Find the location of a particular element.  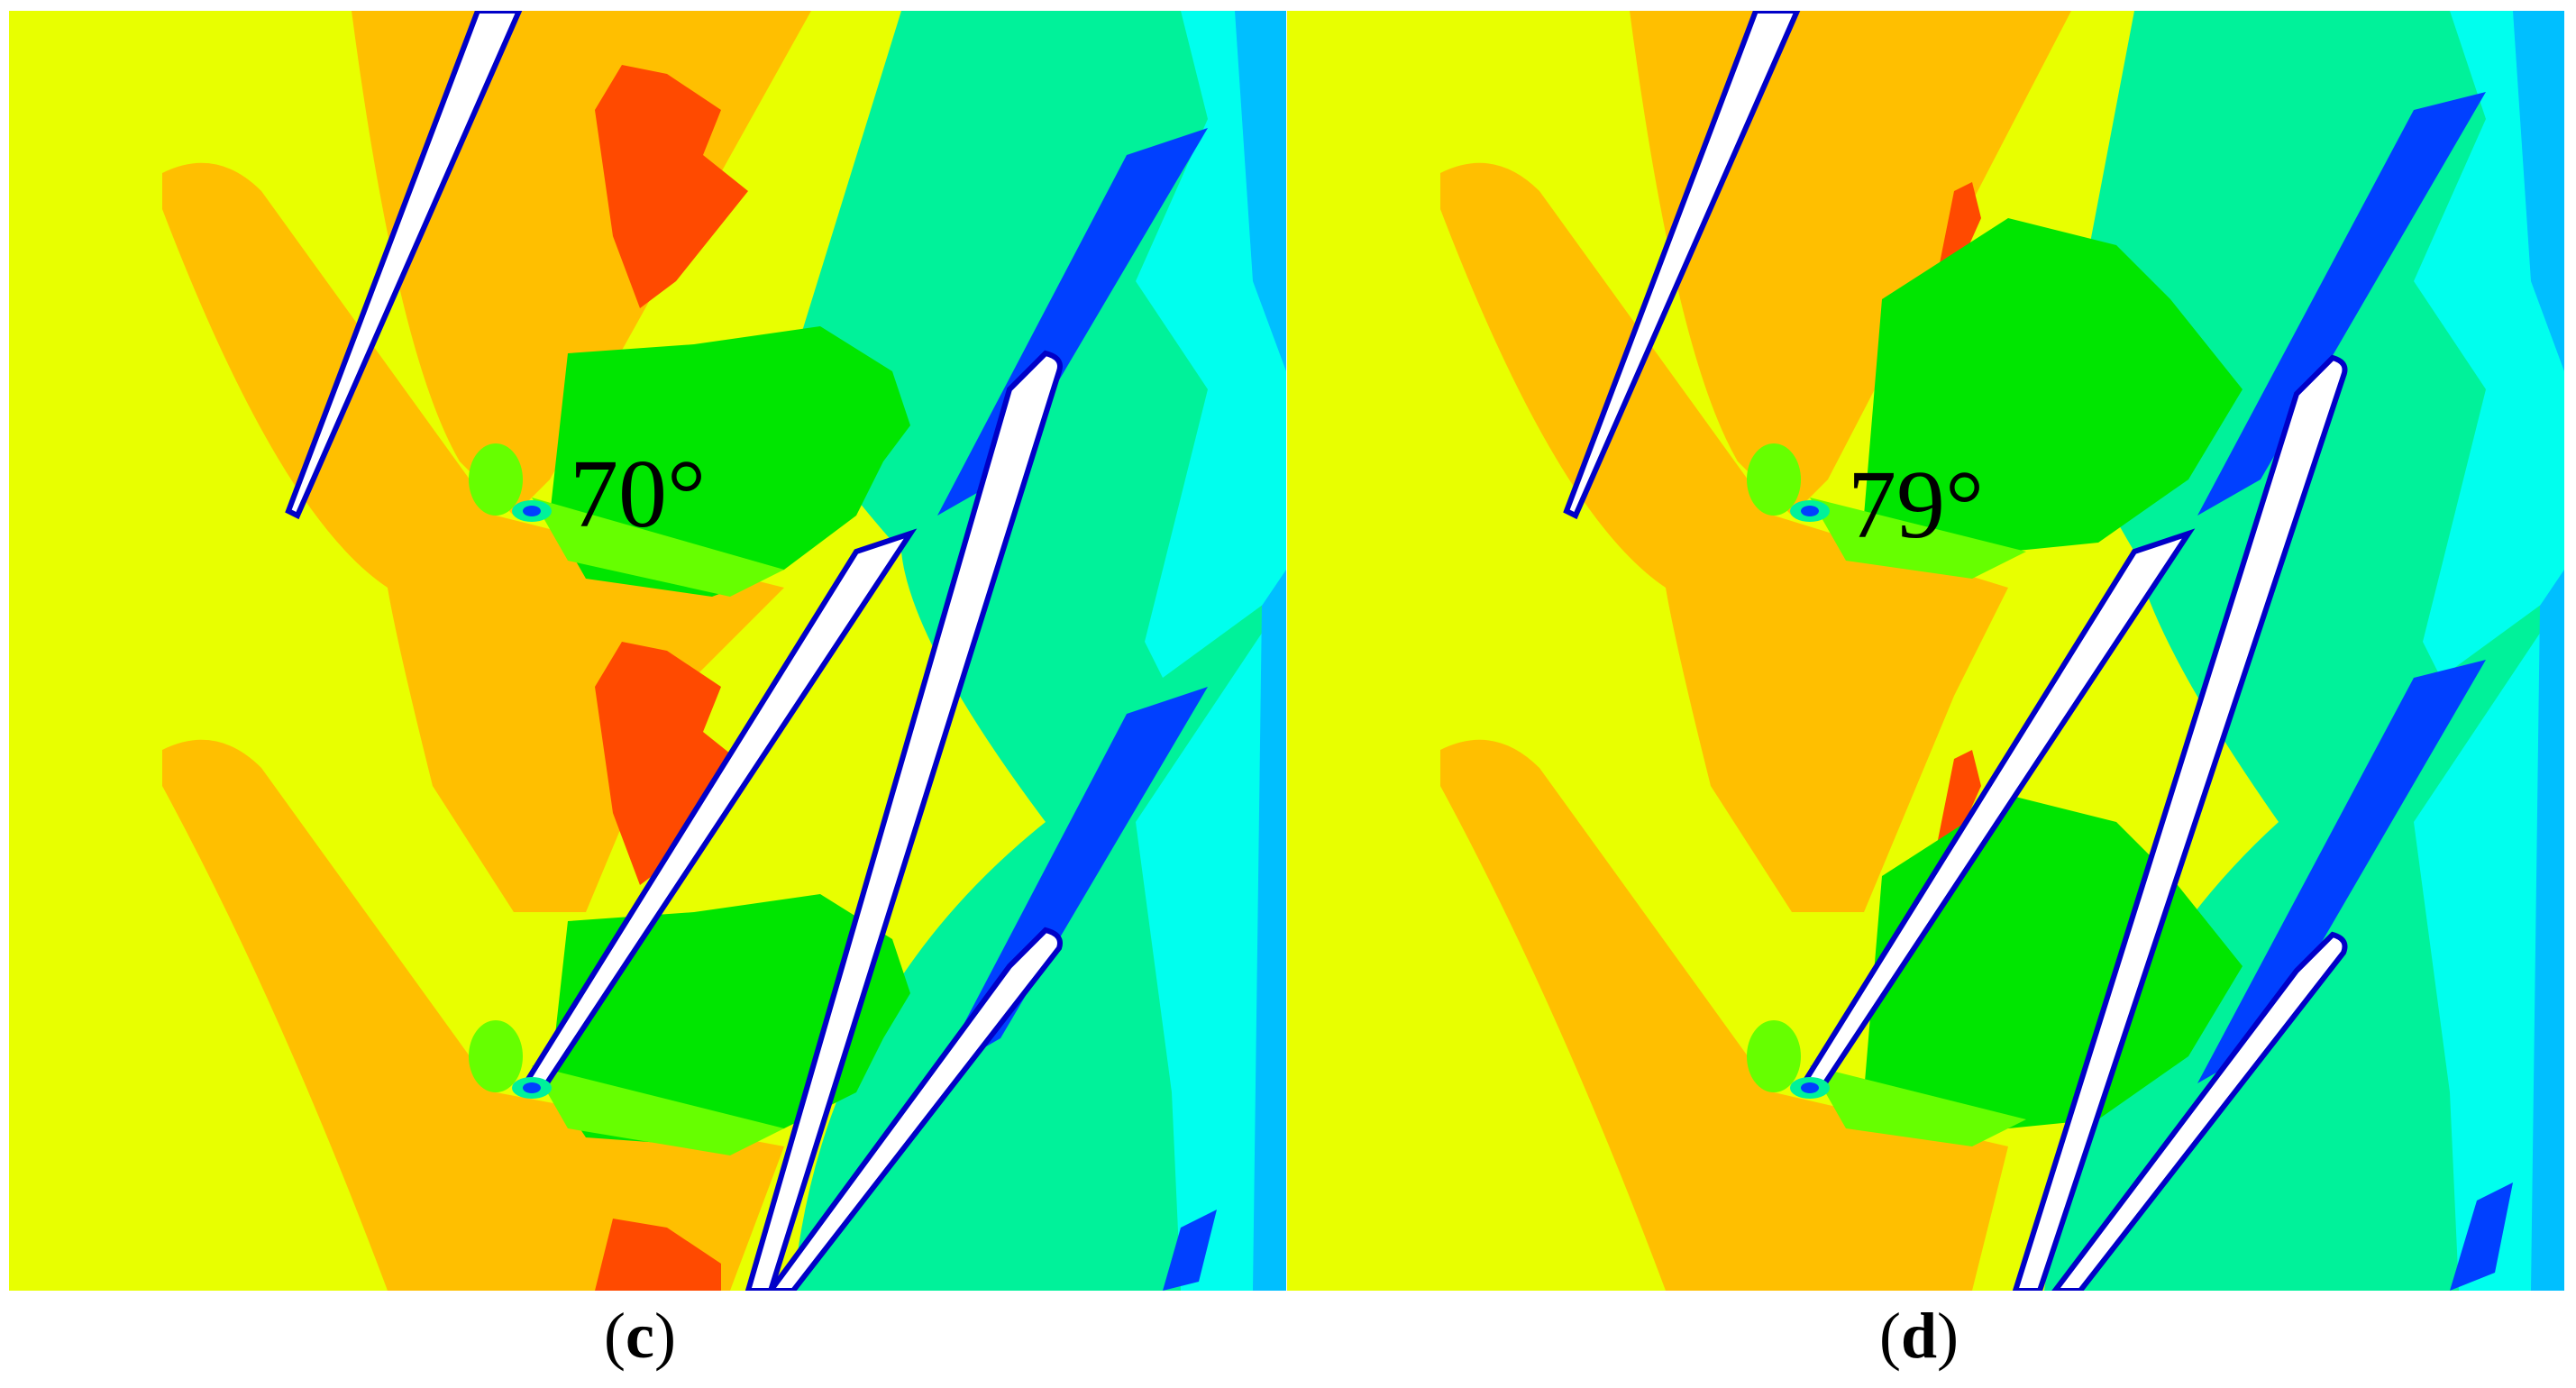

angle-label-d: 79° is located at coordinates (1917, 505).